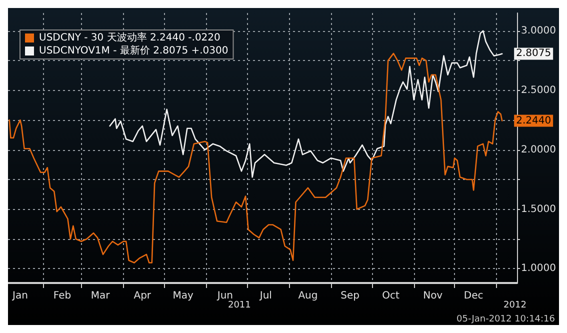  What do you see at coordinates (391, 296) in the screenshot?
I see `x-tick-label: Oct` at bounding box center [391, 296].